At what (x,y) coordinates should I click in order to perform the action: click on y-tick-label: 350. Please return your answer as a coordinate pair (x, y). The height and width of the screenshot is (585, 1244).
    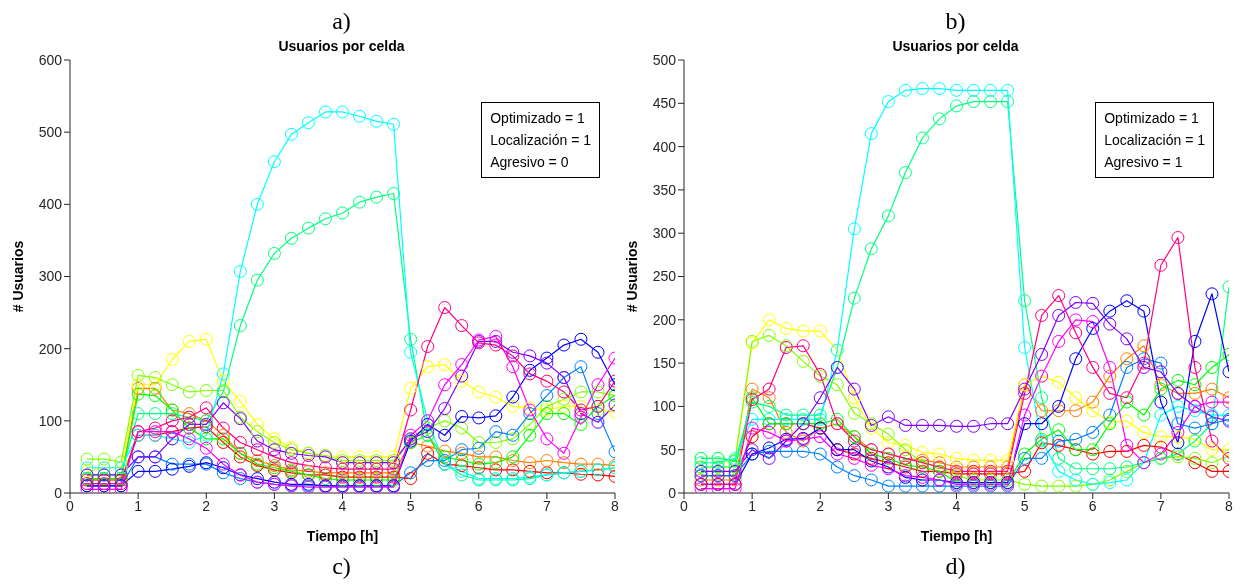
    Looking at the image, I should click on (664, 189).